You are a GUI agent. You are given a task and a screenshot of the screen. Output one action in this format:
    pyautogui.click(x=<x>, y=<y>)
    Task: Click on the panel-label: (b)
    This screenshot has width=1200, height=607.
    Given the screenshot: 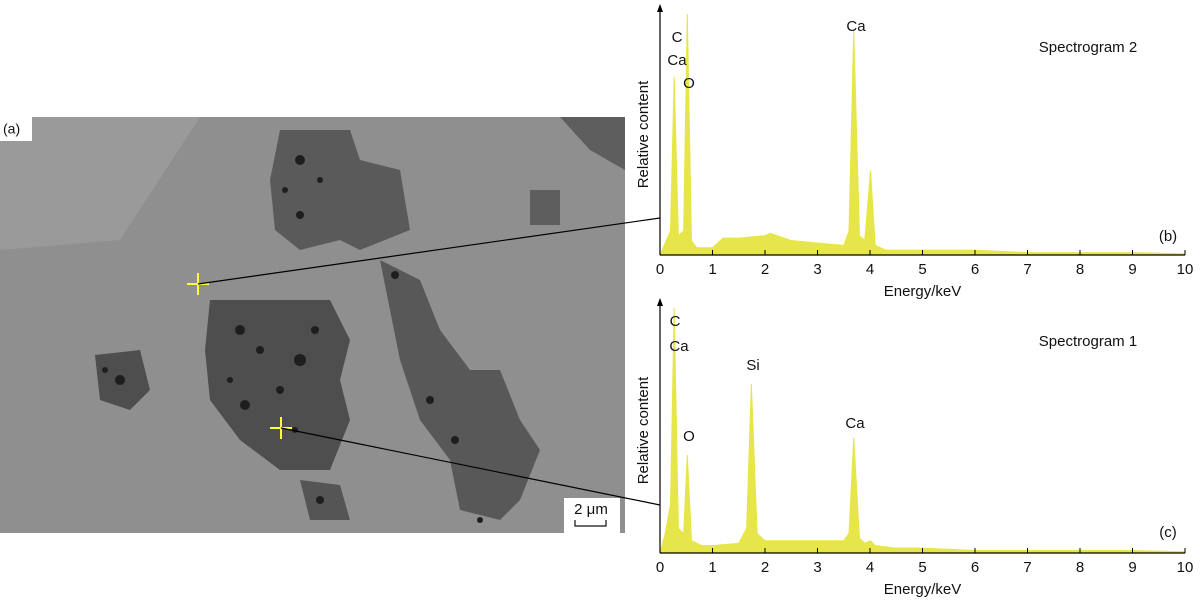 What is the action you would take?
    pyautogui.click(x=1168, y=236)
    